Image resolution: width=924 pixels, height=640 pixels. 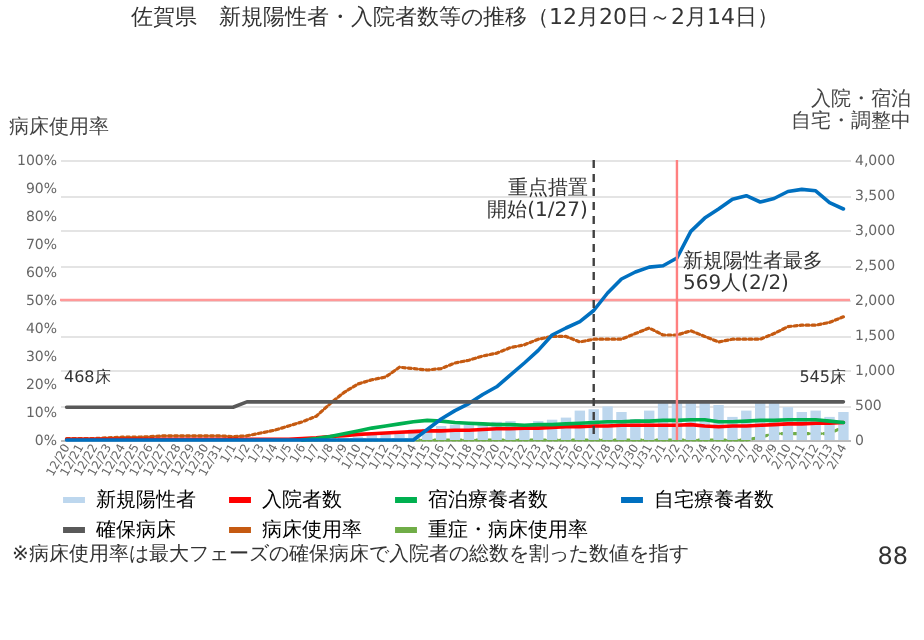 What do you see at coordinates (59, 127) in the screenshot?
I see `y-axis-title: 病床使用率` at bounding box center [59, 127].